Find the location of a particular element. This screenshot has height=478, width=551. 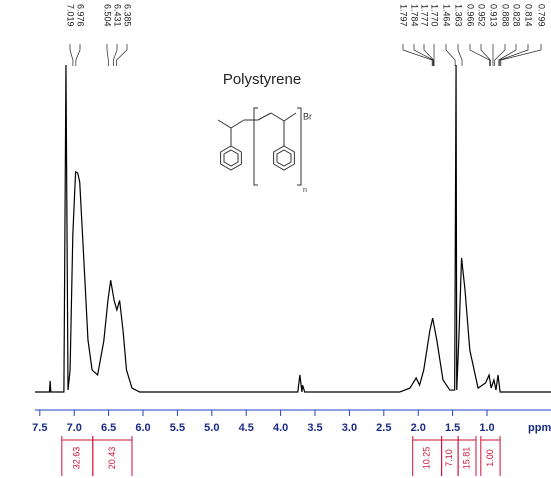

integral-label: 1.00 is located at coordinates (490, 458).